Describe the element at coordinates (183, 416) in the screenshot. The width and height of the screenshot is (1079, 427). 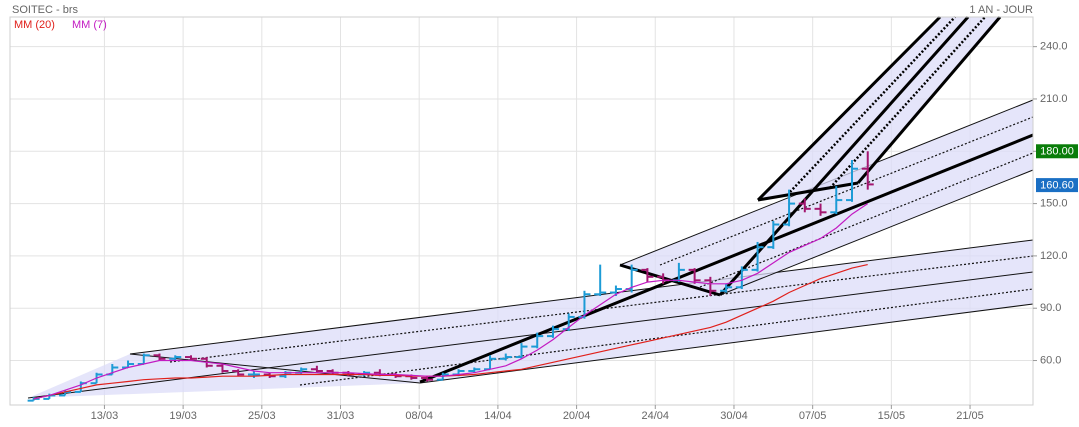
I see `x-tick-label: 19/03` at that location.